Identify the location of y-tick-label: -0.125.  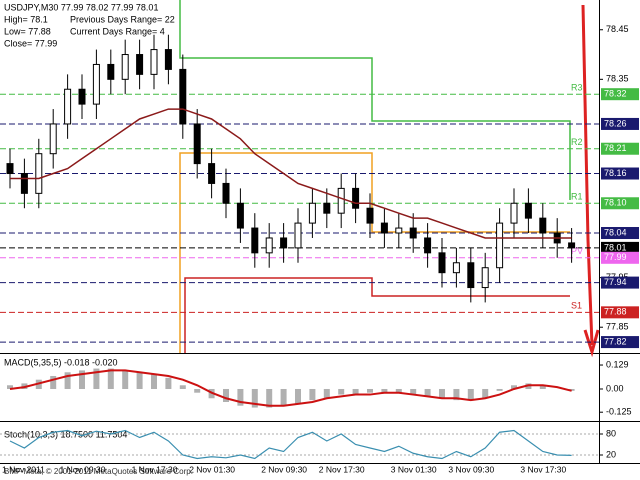
(619, 412).